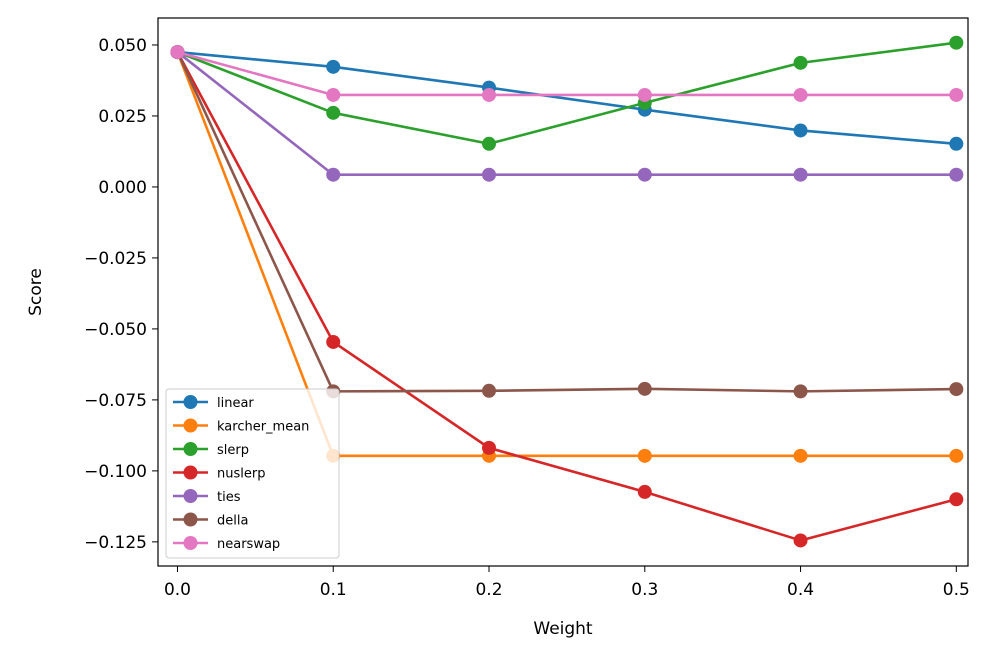  I want to click on legend-label: ties, so click(229, 497).